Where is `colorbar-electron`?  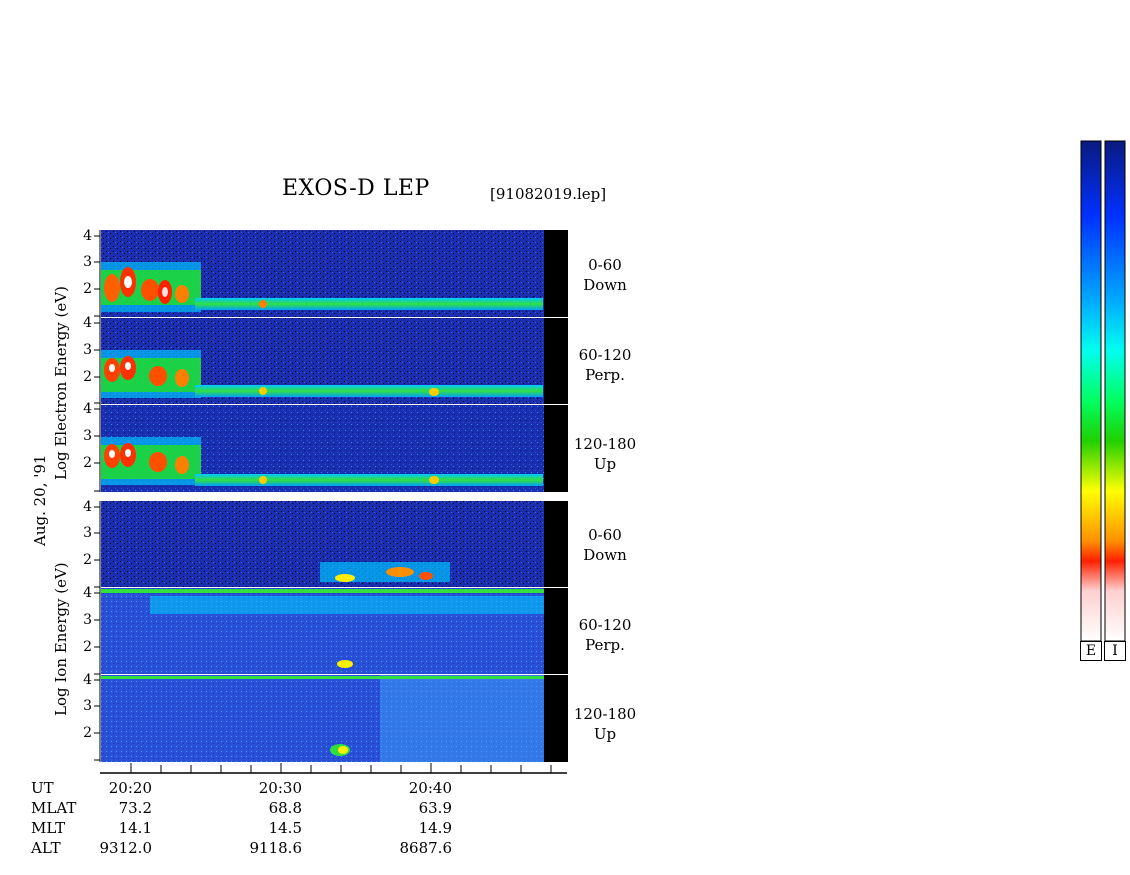
colorbar-electron is located at coordinates (1091, 391).